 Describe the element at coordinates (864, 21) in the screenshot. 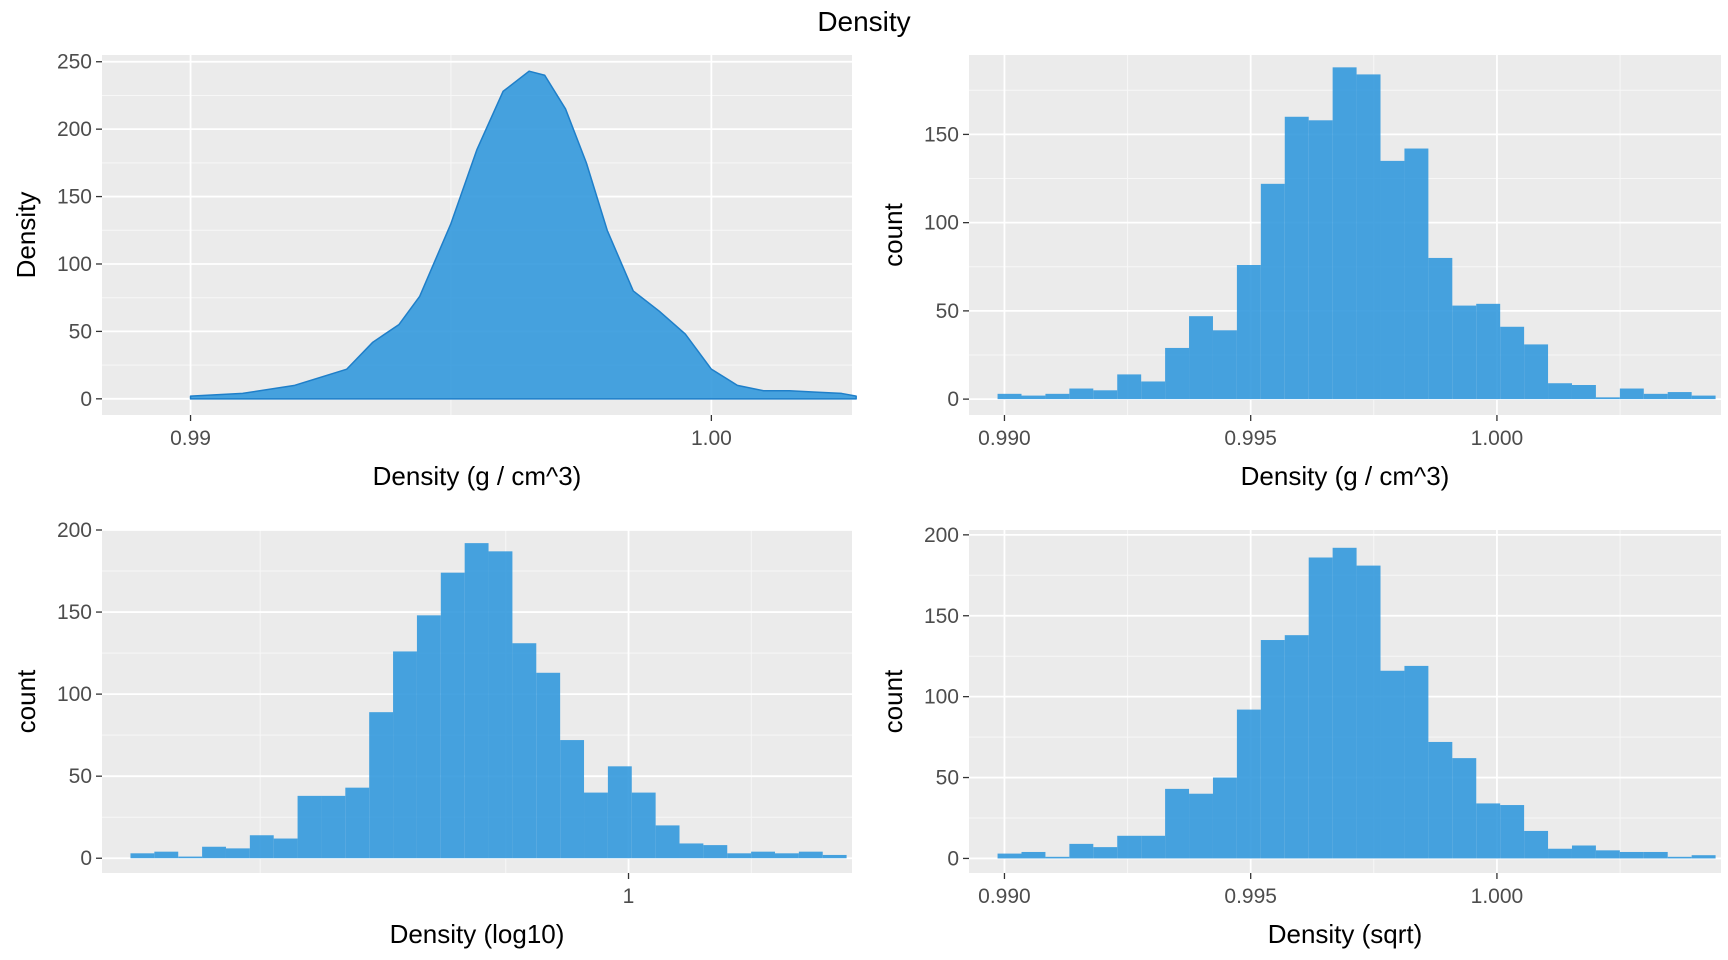

I see `page-title: Density` at that location.